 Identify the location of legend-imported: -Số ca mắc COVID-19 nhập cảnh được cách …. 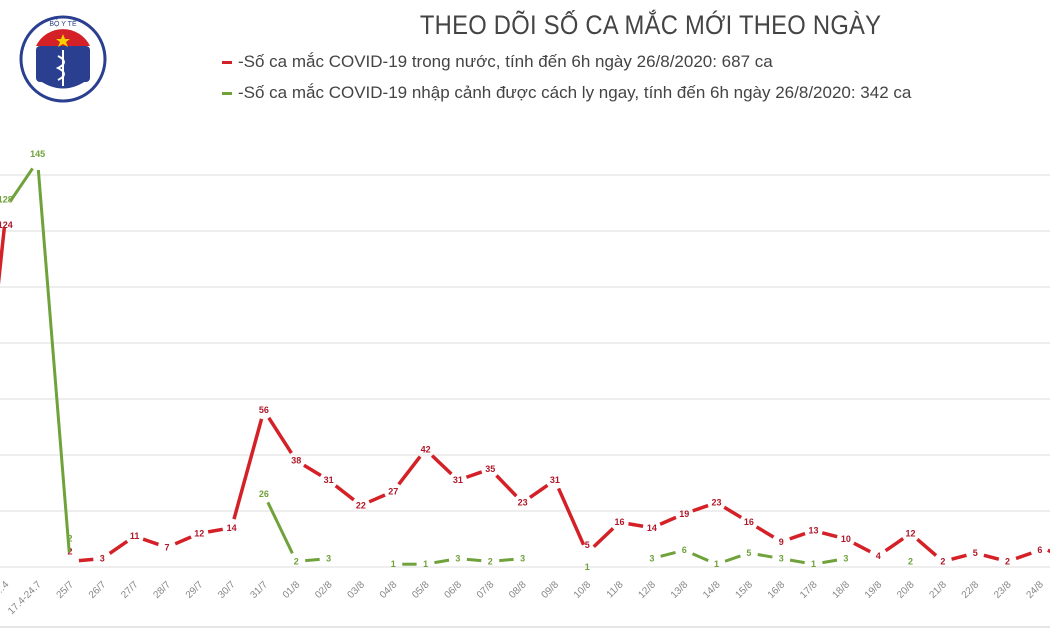
(566, 93).